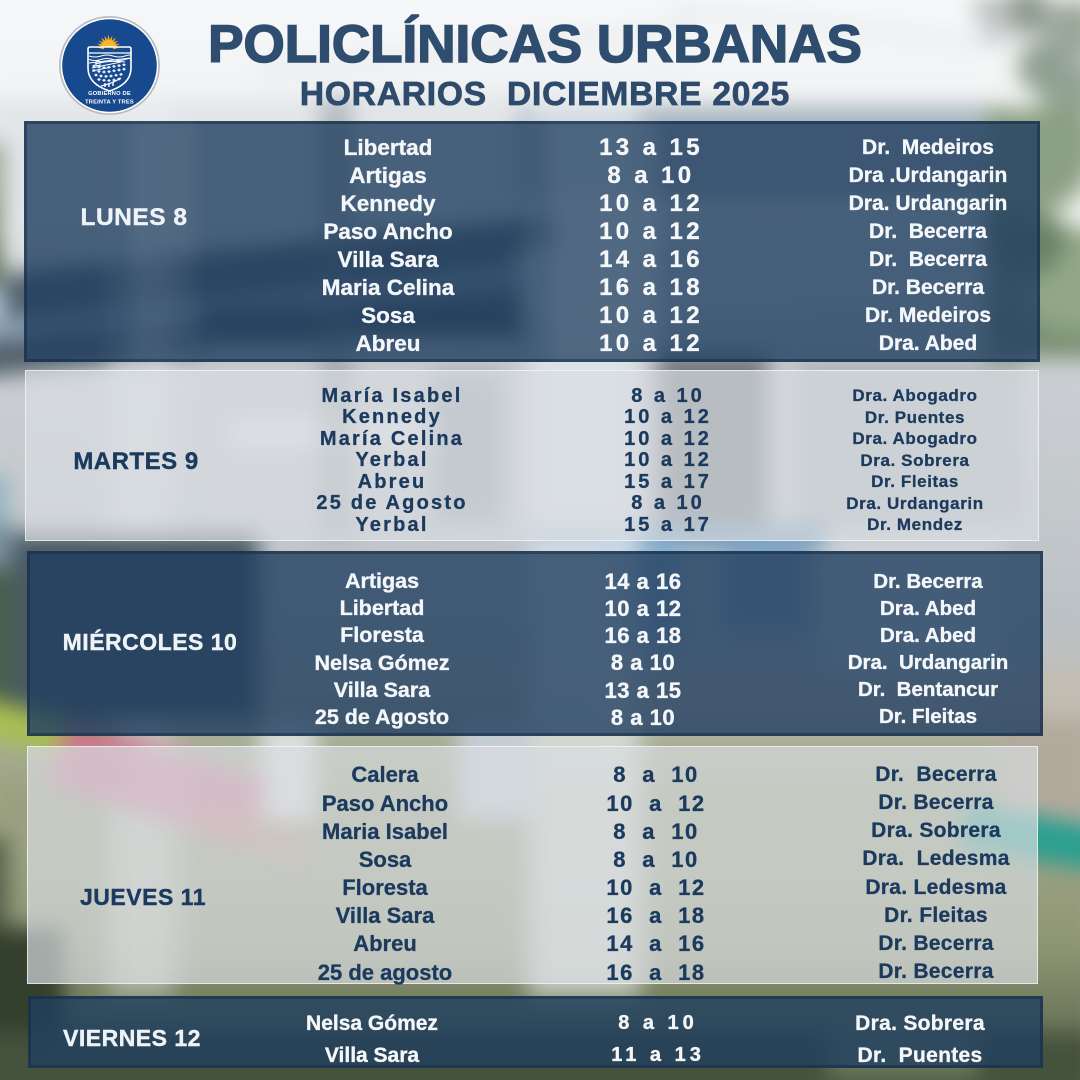 Image resolution: width=1080 pixels, height=1080 pixels. What do you see at coordinates (109, 94) in the screenshot?
I see `svg-text: GOBIERNO DE` at bounding box center [109, 94].